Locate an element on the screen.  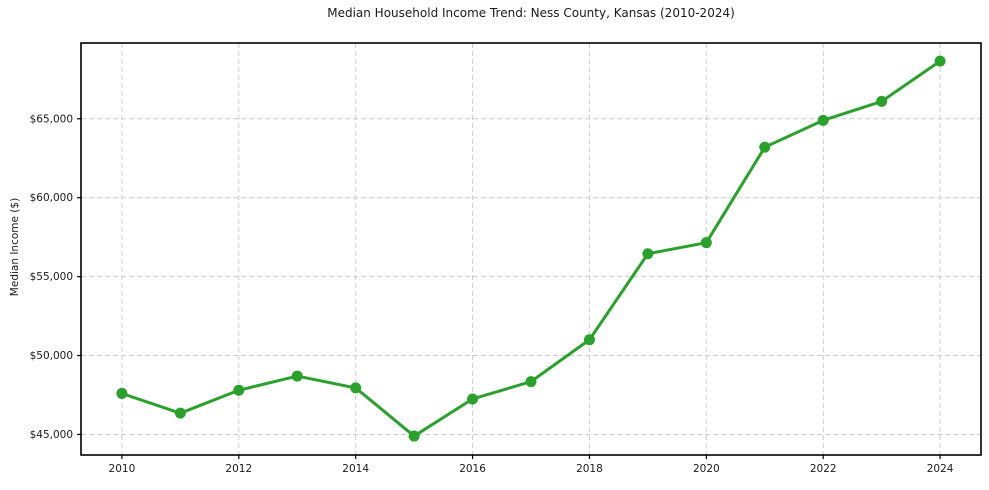
data-point-2015 is located at coordinates (414, 436).